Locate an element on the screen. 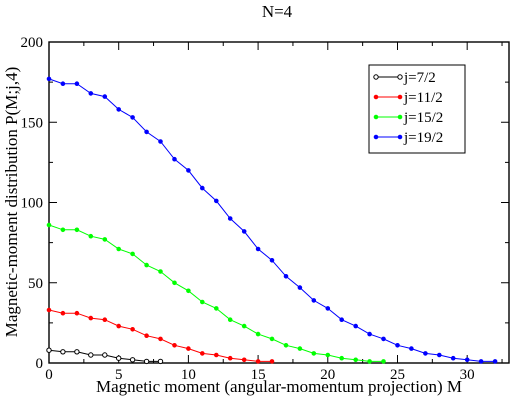 The image size is (511, 401). chart-title: N=4 is located at coordinates (277, 11).